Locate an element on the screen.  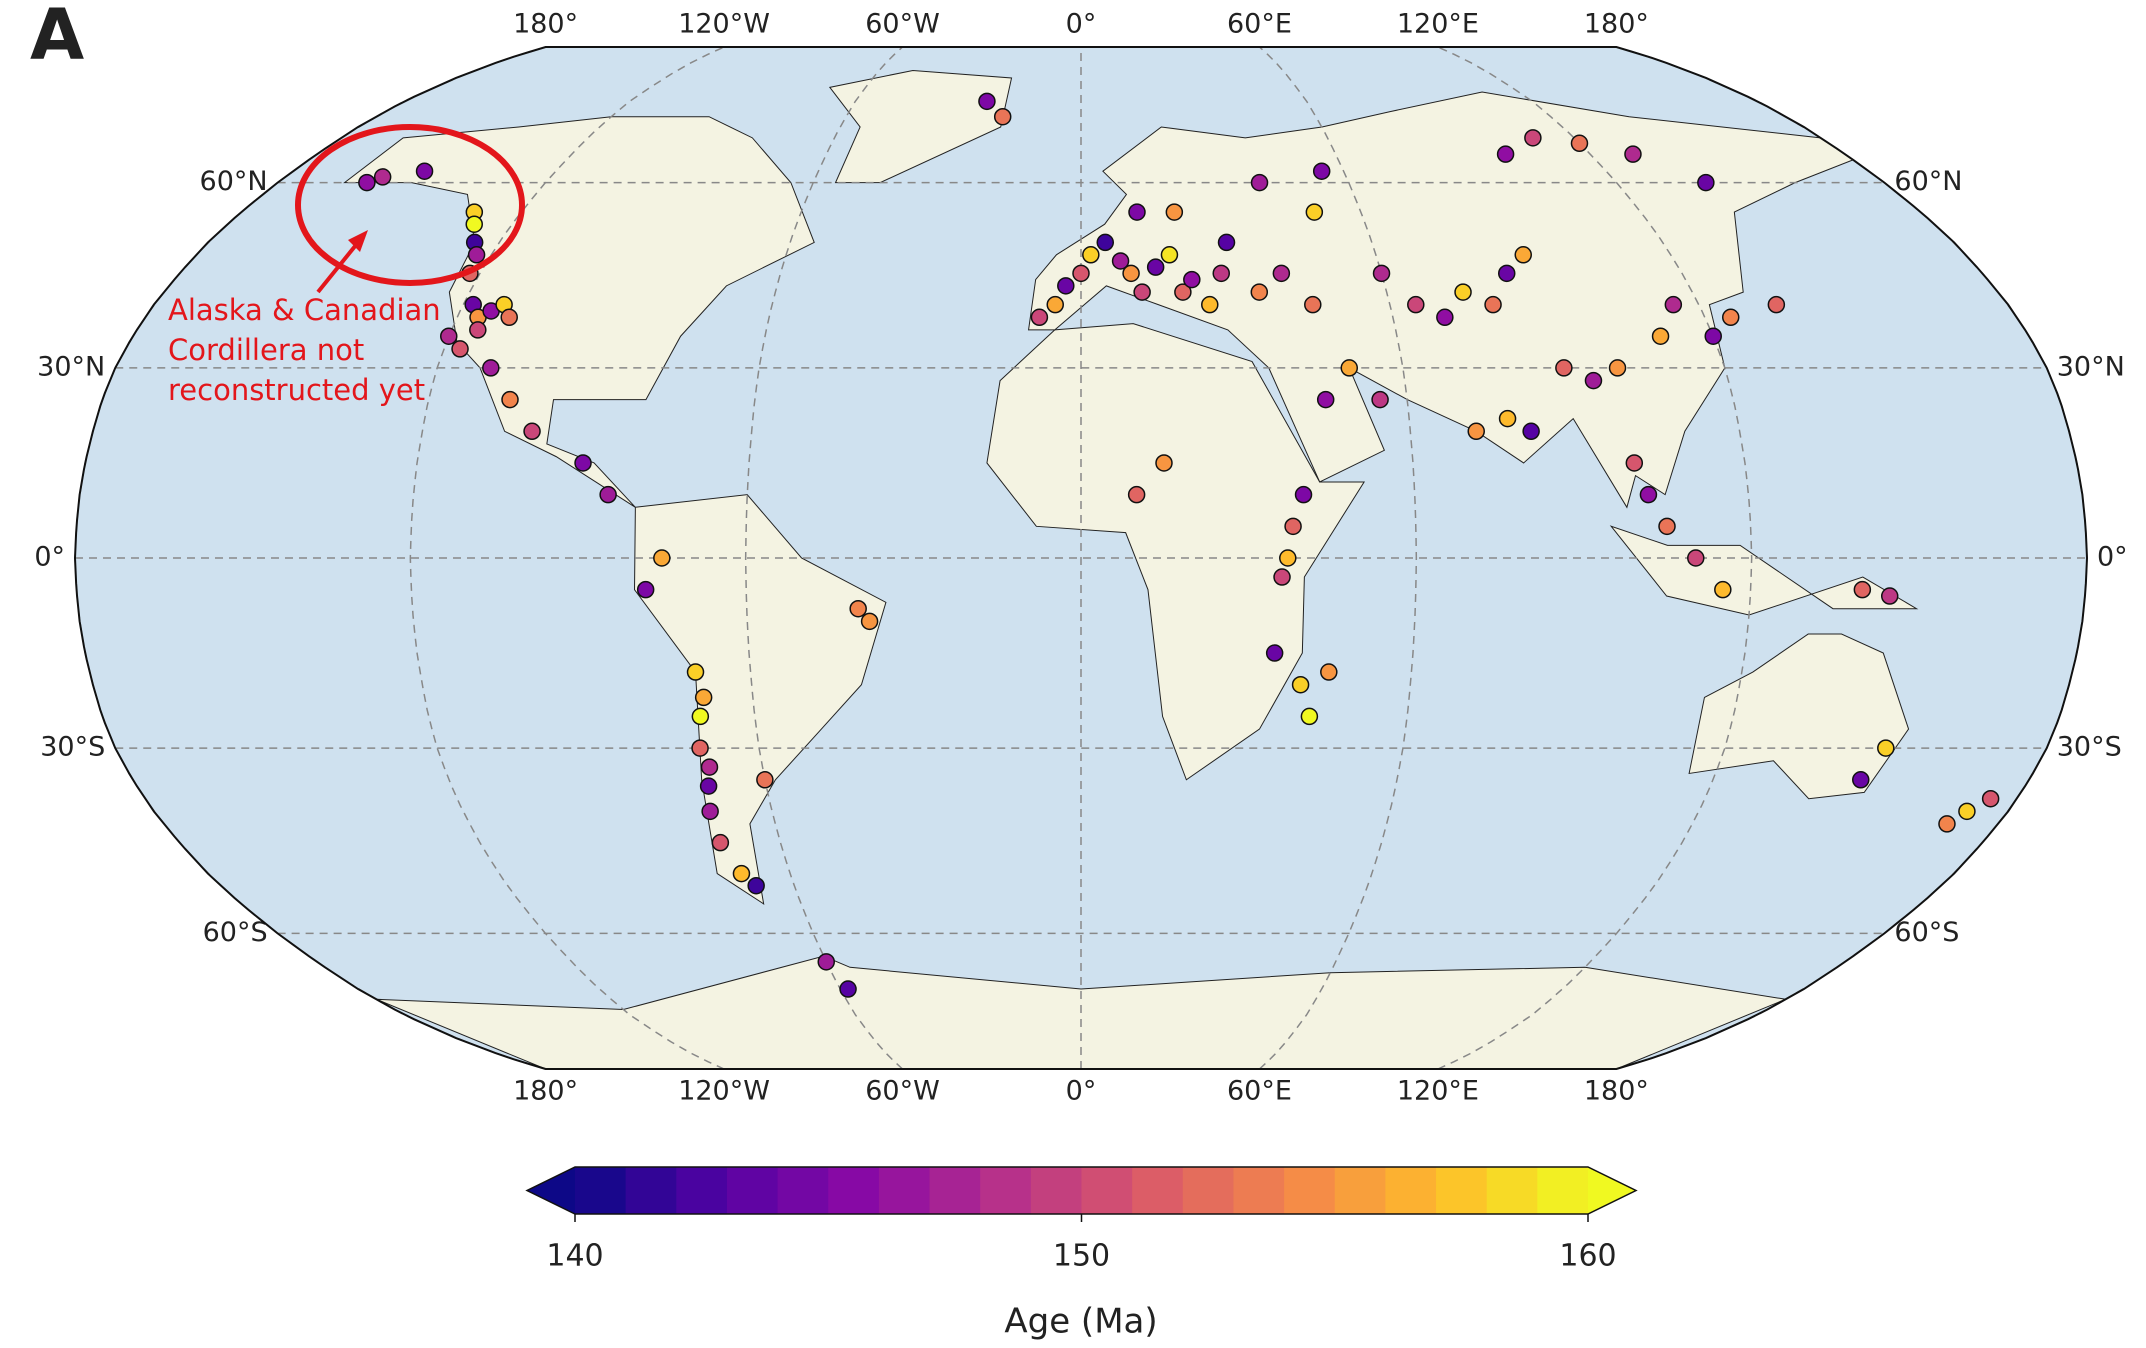
colorbar-tick-label: 140 is located at coordinates (574, 1256).